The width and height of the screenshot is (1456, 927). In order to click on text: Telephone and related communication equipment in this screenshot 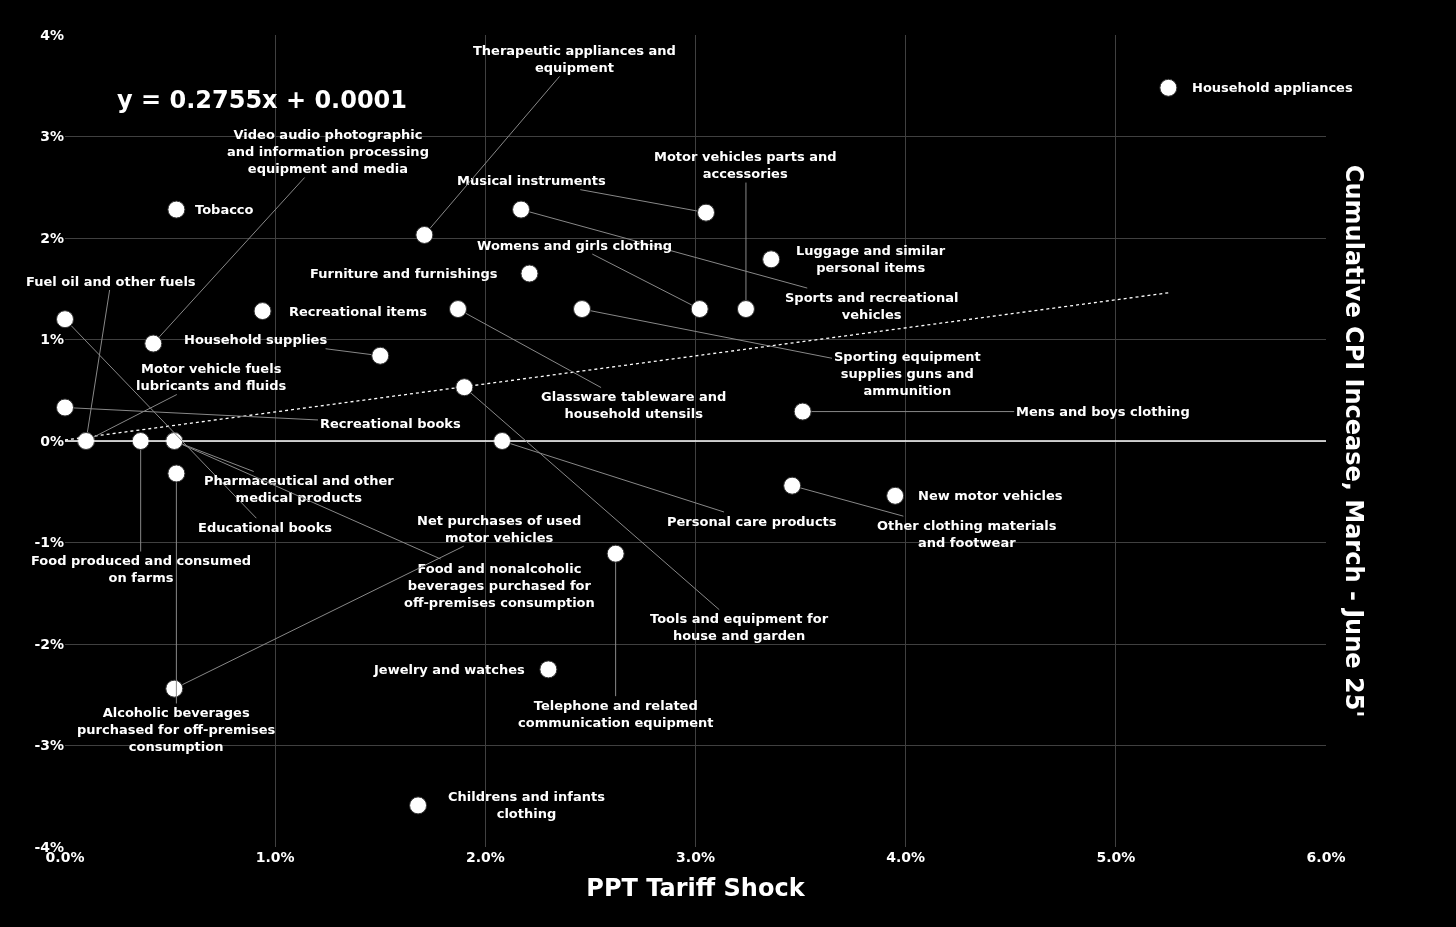, I will do `click(616, 714)`.